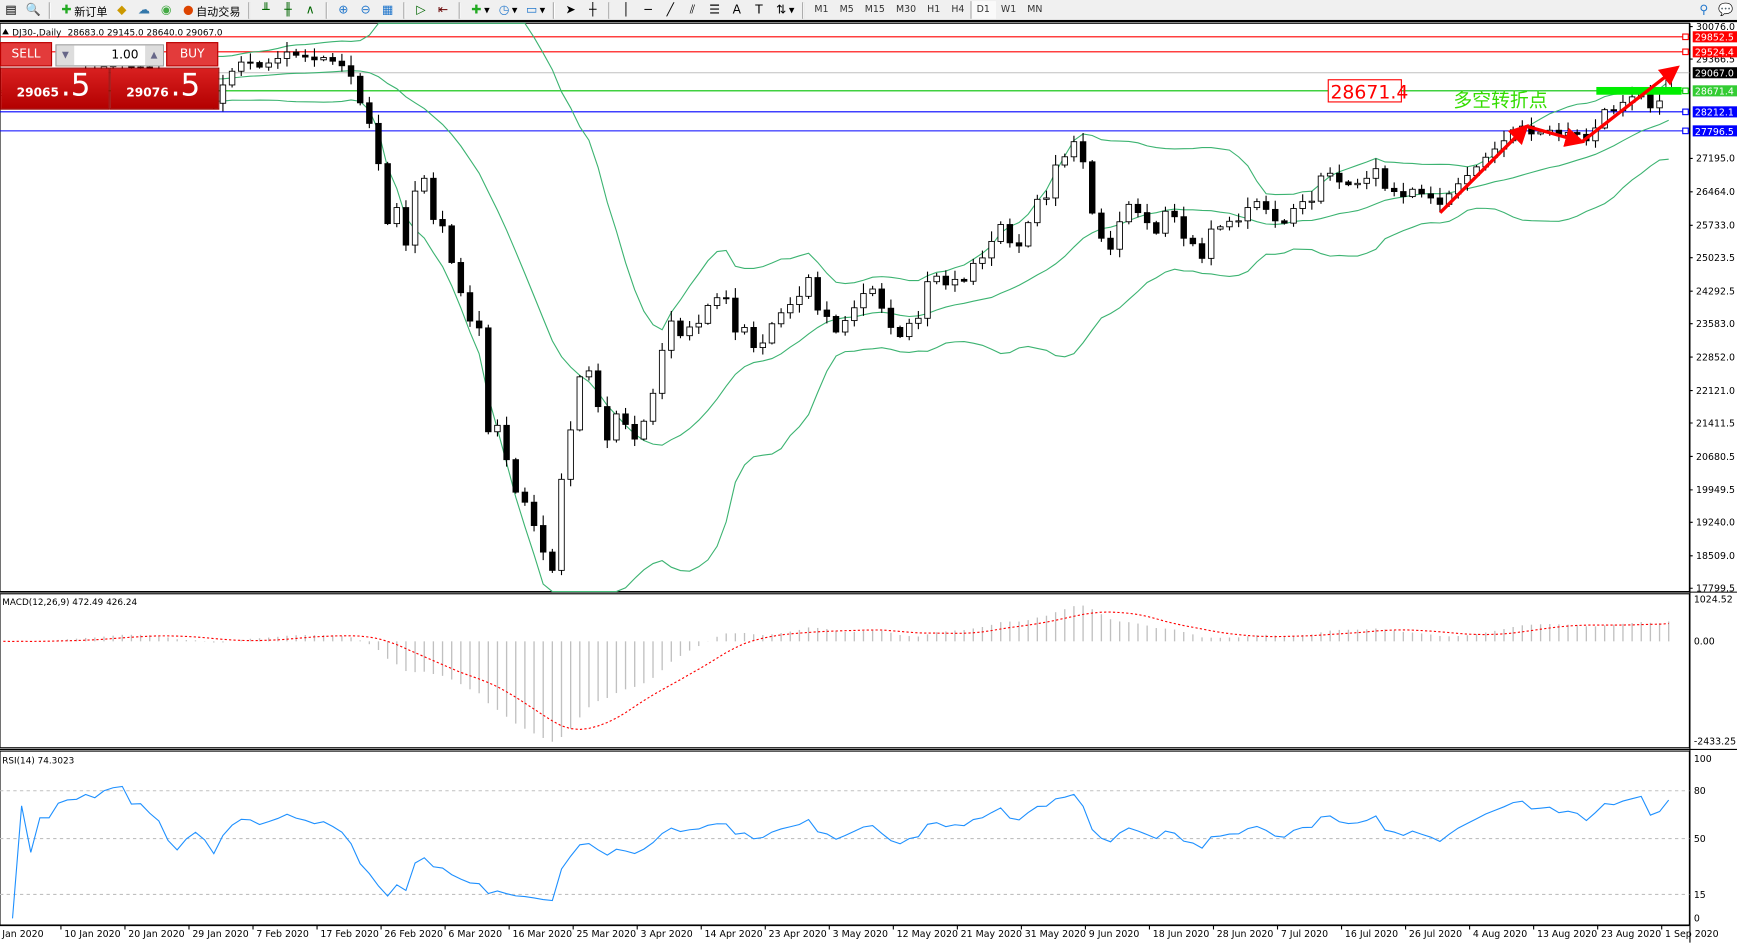 This screenshot has width=1737, height=943. What do you see at coordinates (266, 10) in the screenshot?
I see `bar-chart-button: ╨` at bounding box center [266, 10].